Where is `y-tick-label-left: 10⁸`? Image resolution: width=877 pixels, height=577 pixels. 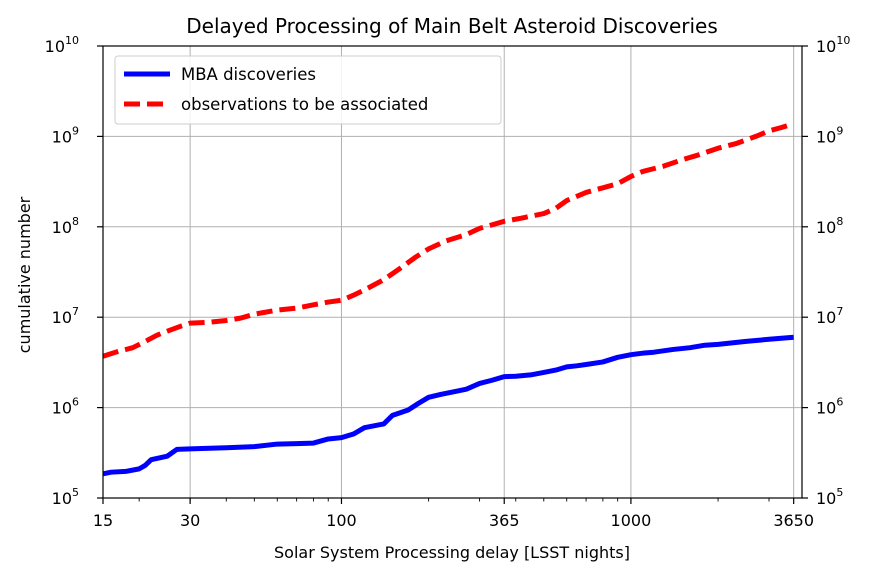 y-tick-label-left: 10⁸ is located at coordinates (65, 226).